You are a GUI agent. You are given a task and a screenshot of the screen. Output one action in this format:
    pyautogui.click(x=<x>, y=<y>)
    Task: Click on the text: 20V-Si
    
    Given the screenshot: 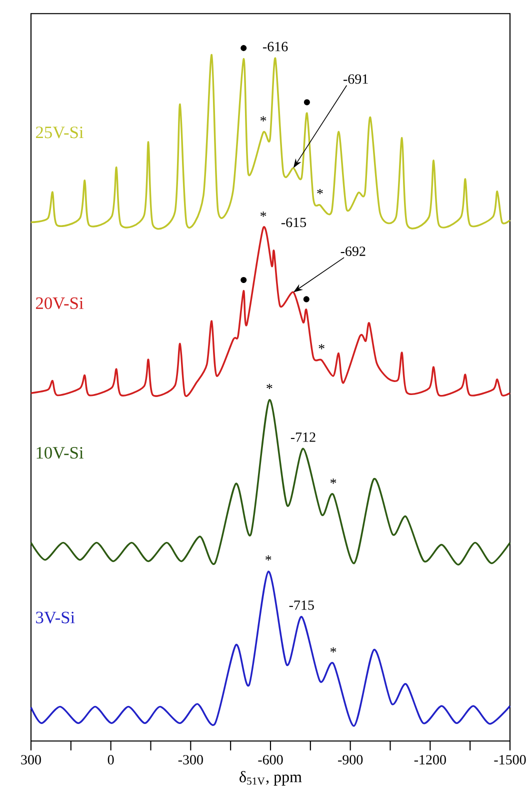 What is the action you would take?
    pyautogui.click(x=60, y=303)
    